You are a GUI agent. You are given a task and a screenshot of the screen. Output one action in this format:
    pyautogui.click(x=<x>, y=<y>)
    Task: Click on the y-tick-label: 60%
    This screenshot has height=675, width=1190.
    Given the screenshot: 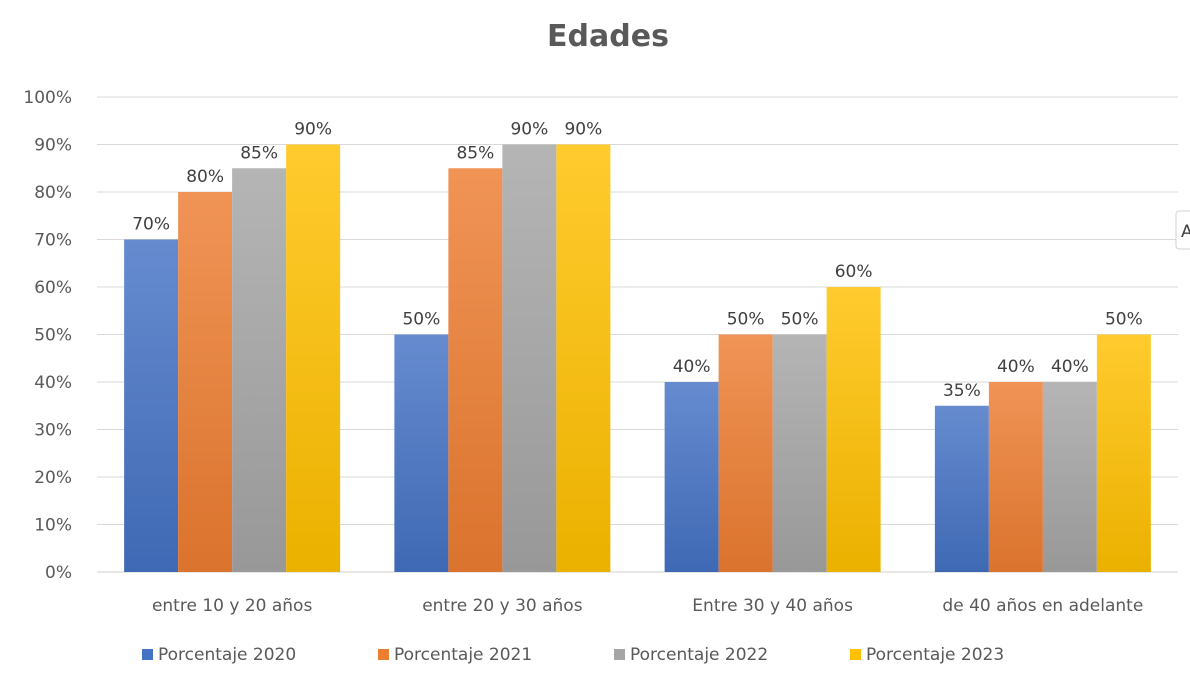 What is the action you would take?
    pyautogui.click(x=53, y=288)
    